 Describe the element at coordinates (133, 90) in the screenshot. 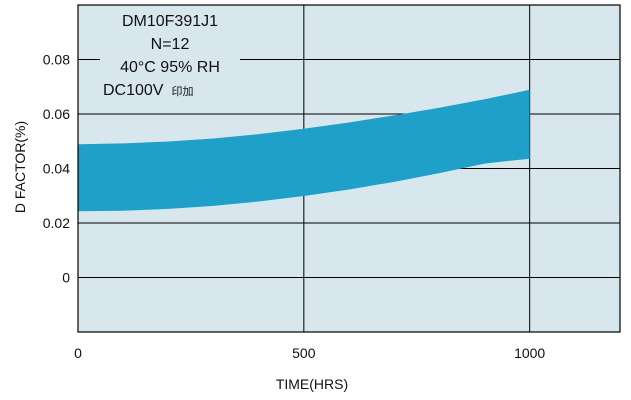

I see `annotation-voltage-value: DC100V` at that location.